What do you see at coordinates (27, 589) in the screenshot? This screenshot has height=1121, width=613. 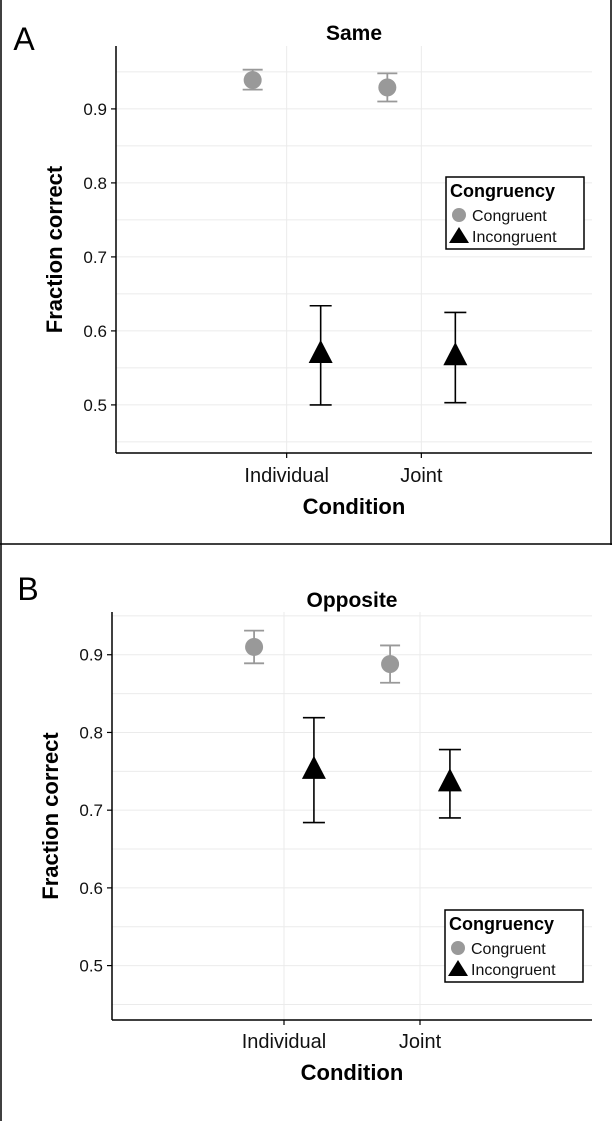 I see `panel-label: B` at bounding box center [27, 589].